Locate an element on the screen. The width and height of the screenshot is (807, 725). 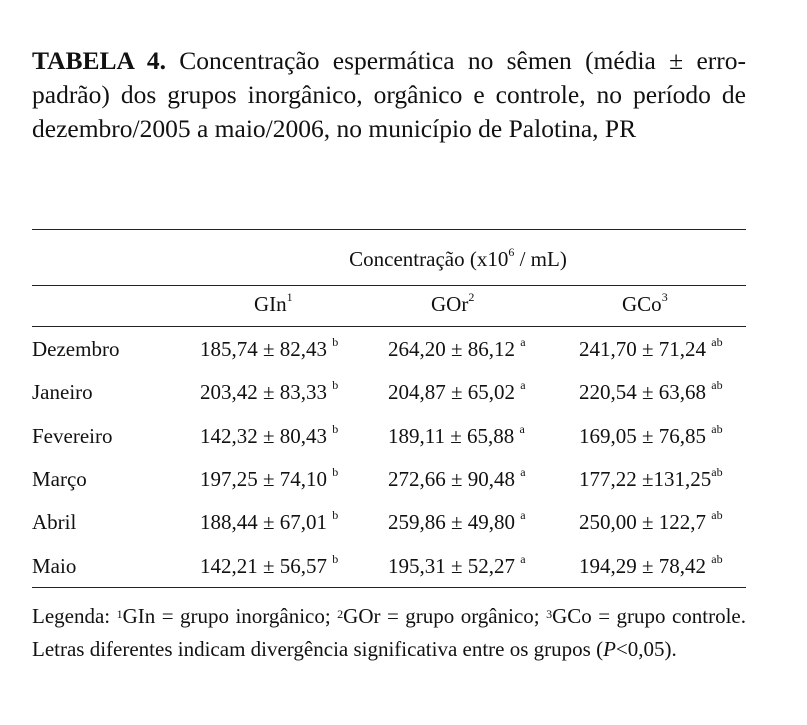
value-cell: 188,44 ± 67,01 b is located at coordinates (269, 521).